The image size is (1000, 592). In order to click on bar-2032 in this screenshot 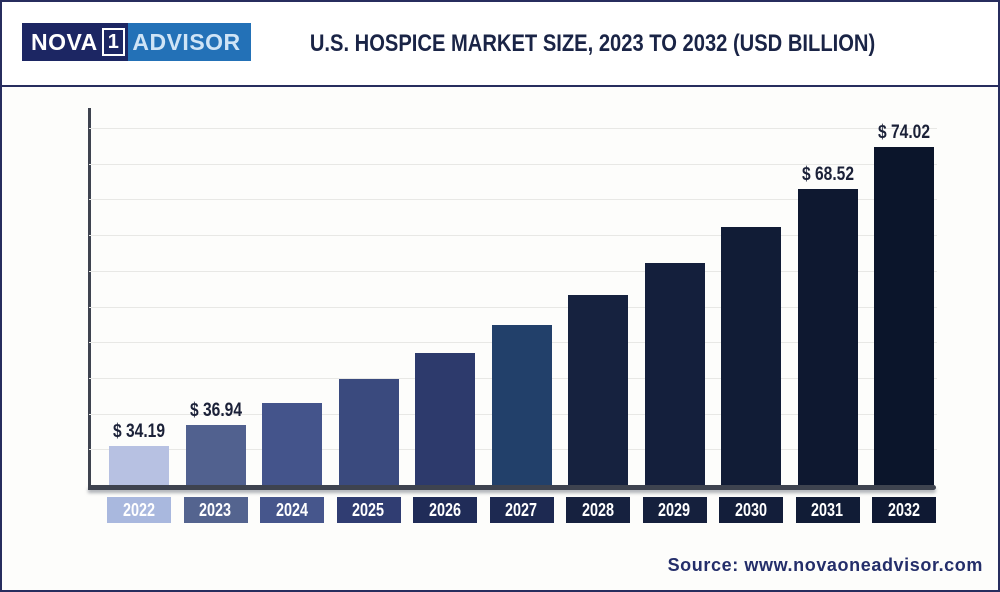, I will do `click(904, 316)`.